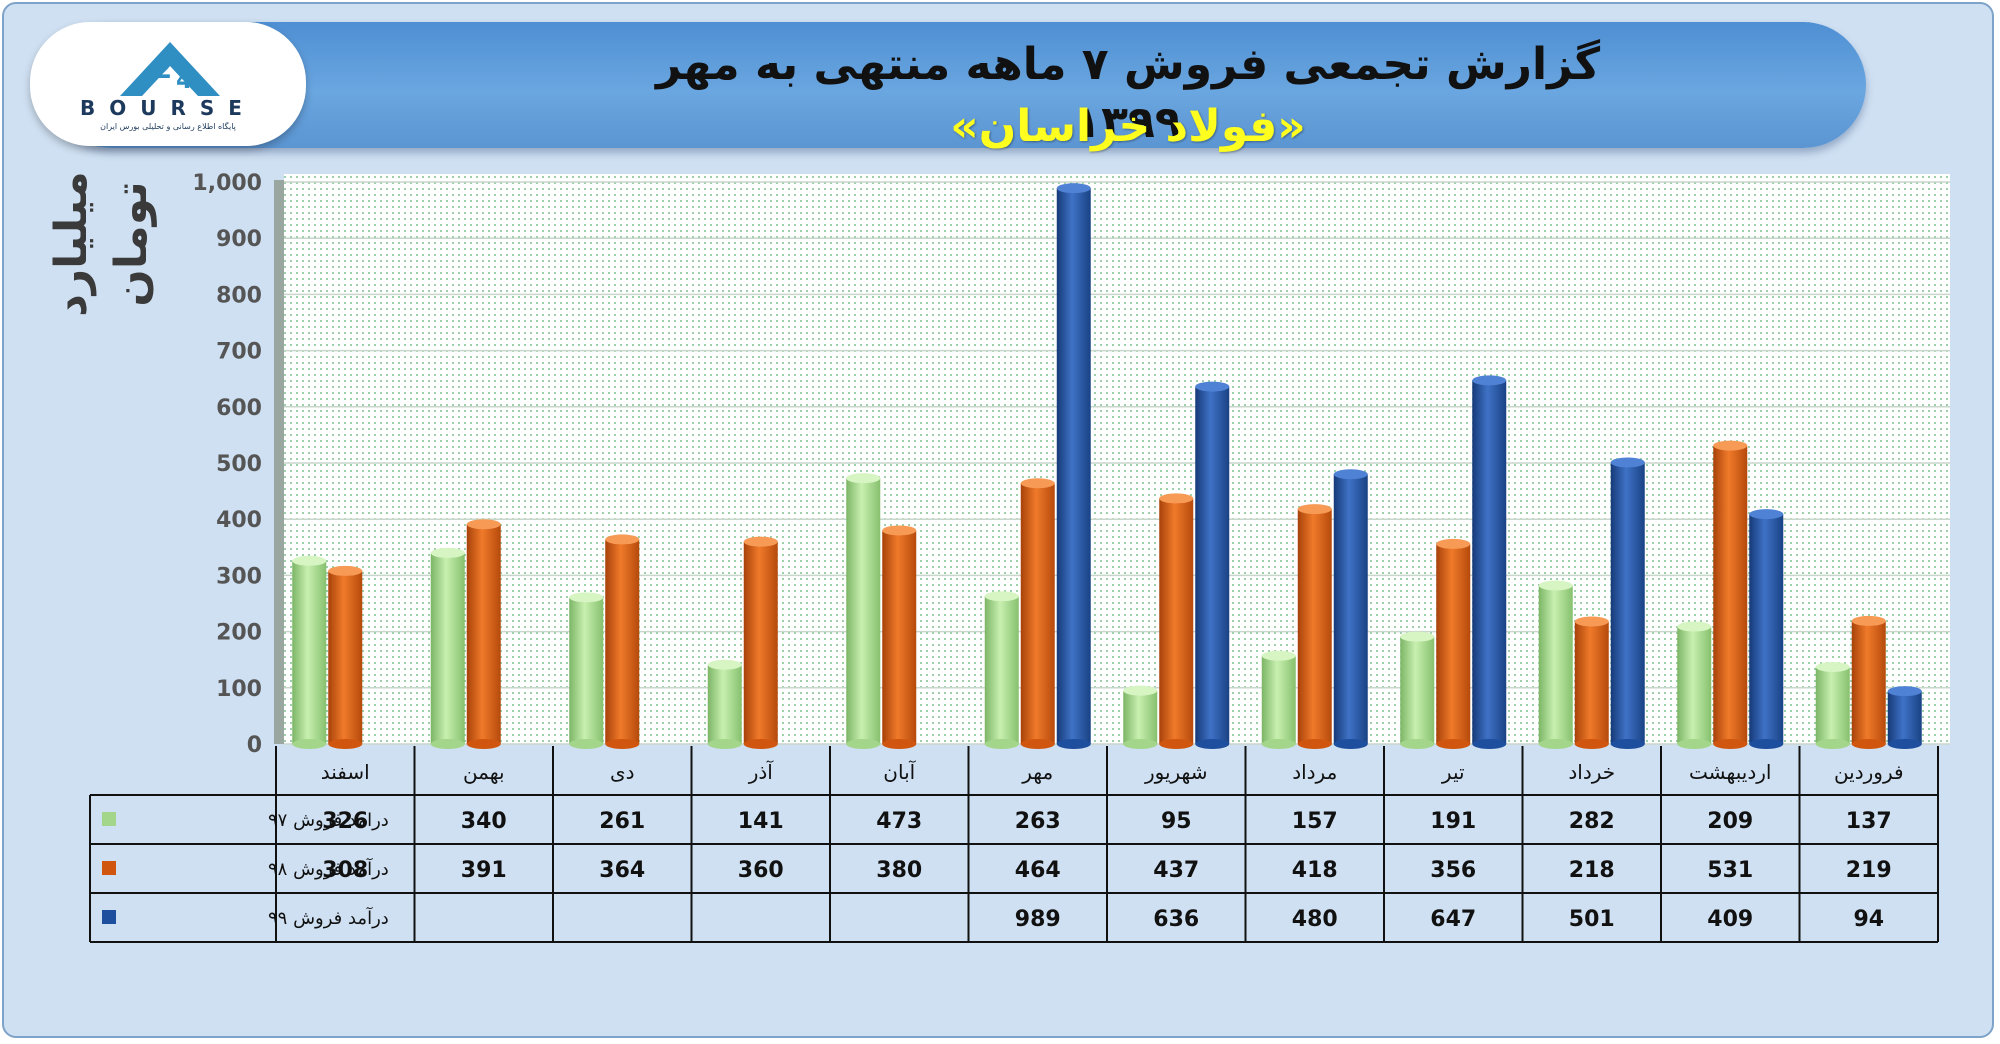 The width and height of the screenshot is (2000, 1044). Describe the element at coordinates (1591, 772) in the screenshot. I see `x-tick-label: خرداد` at that location.